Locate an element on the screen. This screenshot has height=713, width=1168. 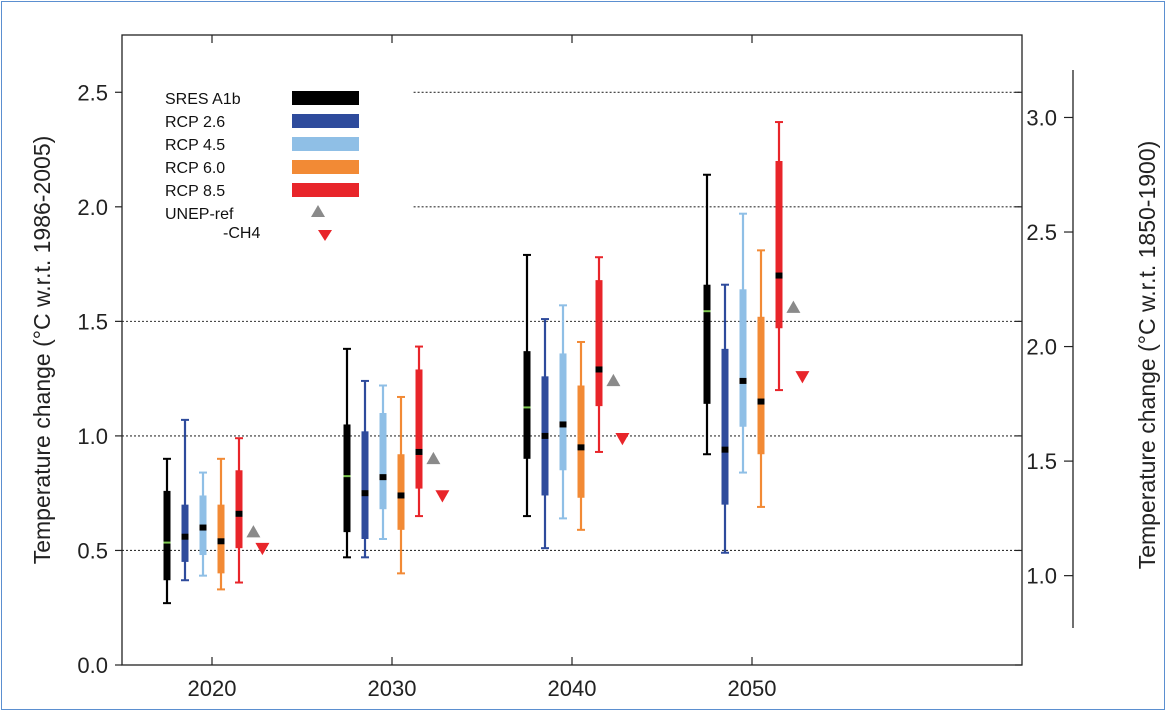
x-tick-label: 2050 is located at coordinates (752, 688).